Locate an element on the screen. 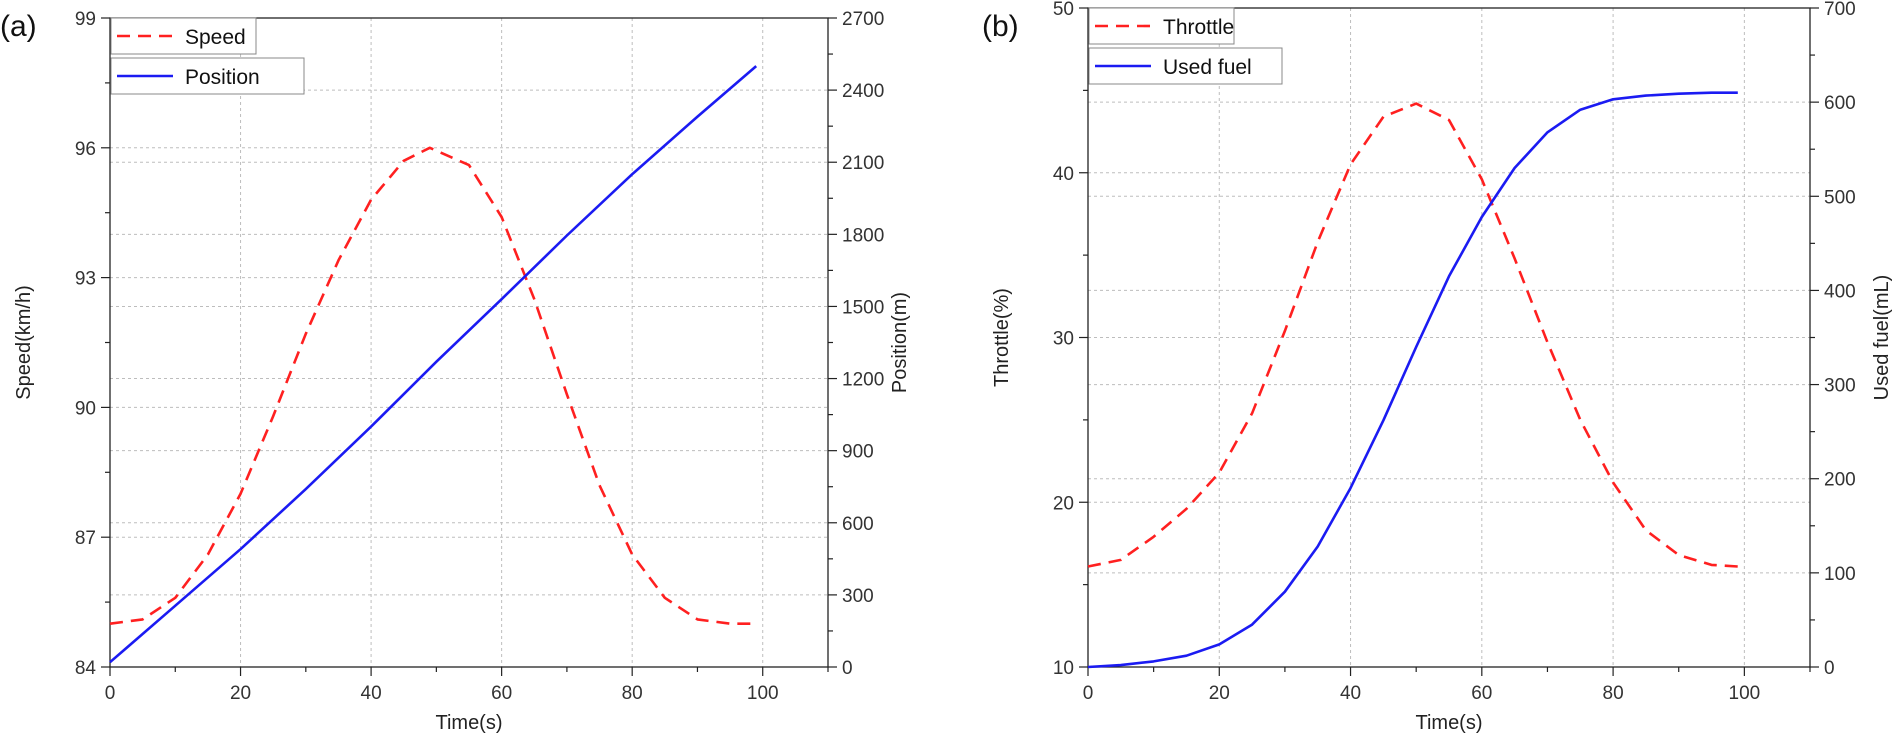  y2-tick-label: 400 is located at coordinates (1840, 291).